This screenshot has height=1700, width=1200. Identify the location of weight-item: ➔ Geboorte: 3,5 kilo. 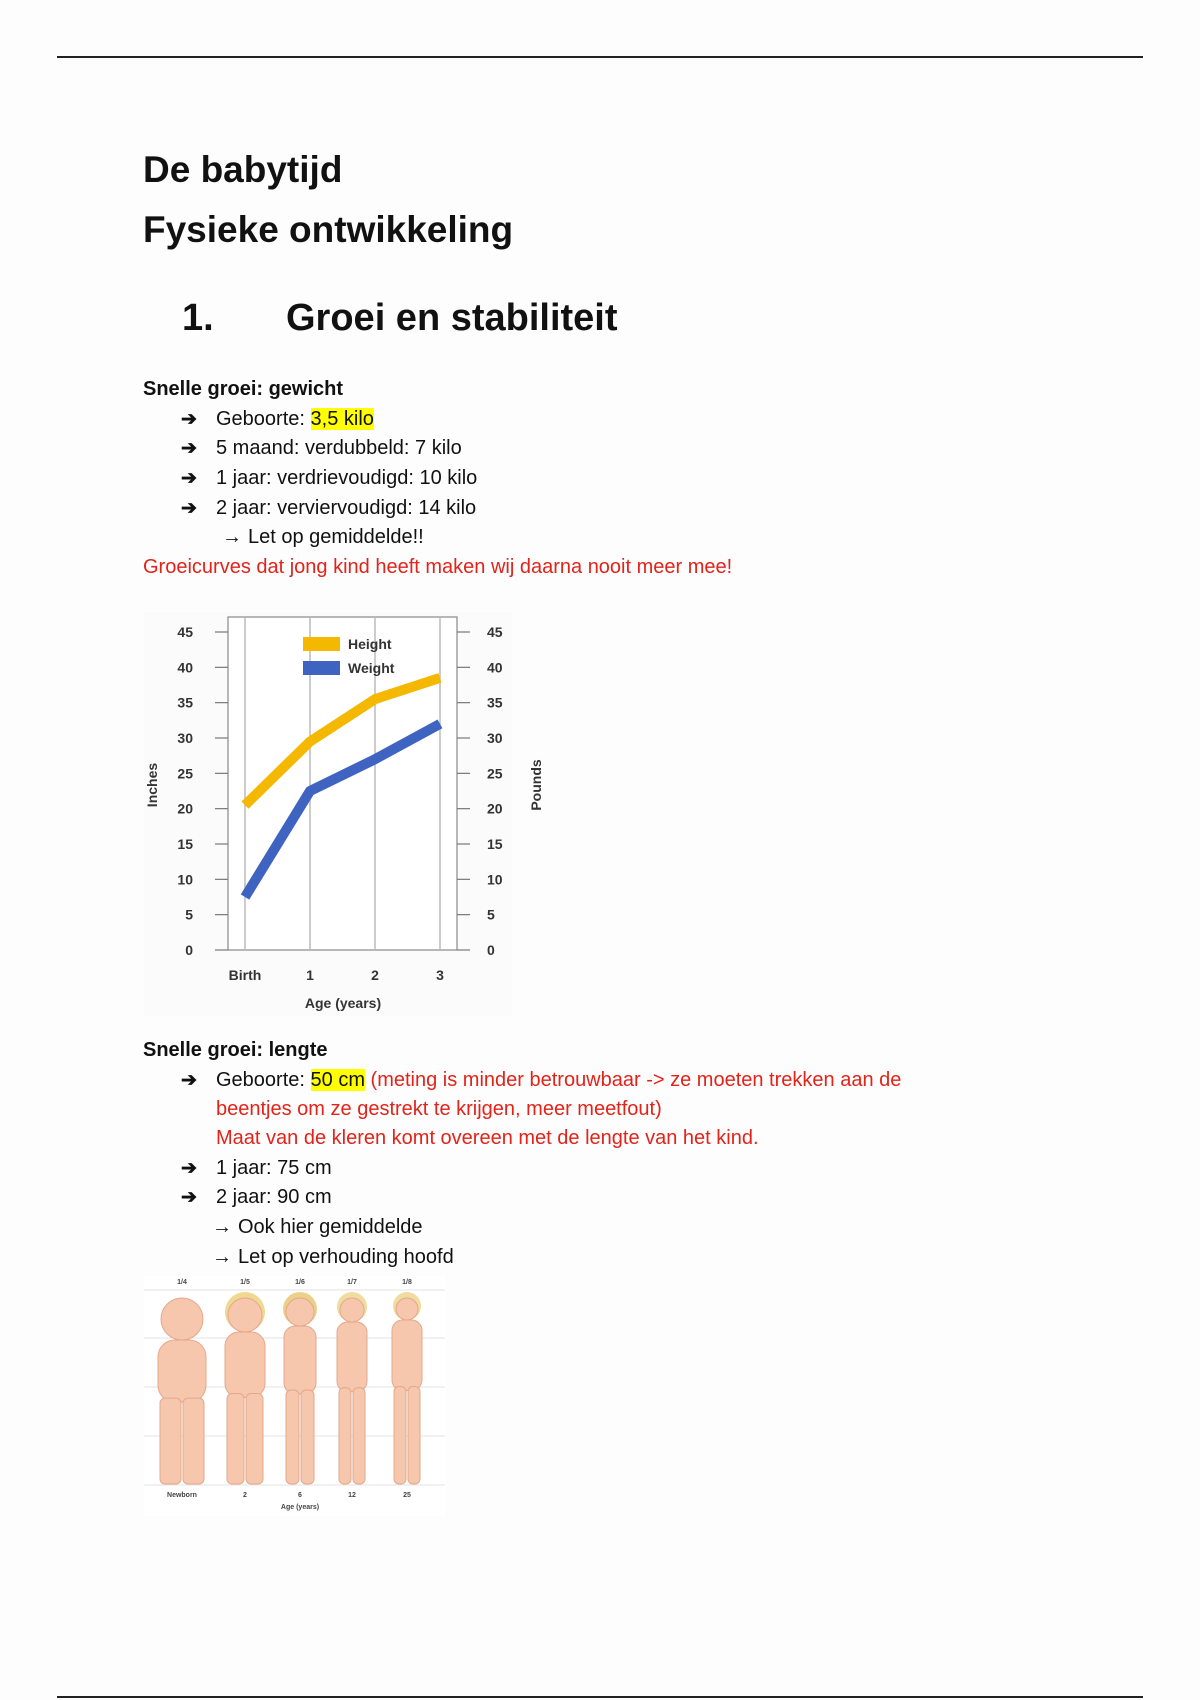
(277, 419).